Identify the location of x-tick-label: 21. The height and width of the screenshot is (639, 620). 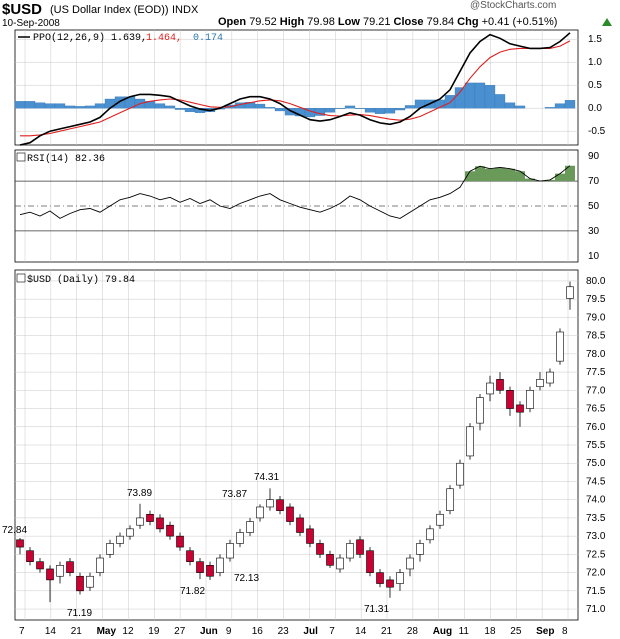
(387, 631).